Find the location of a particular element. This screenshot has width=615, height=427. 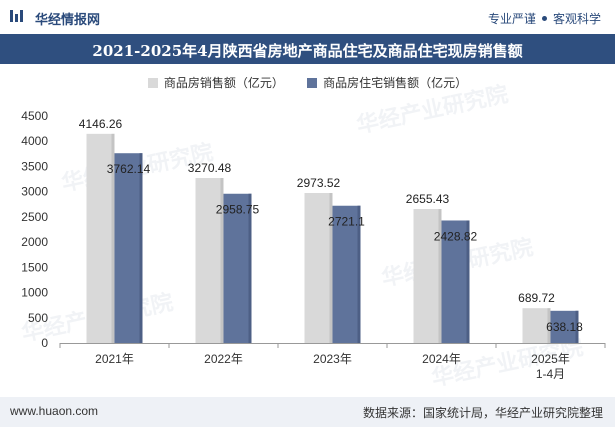

legend-item-sales: 商品房销售额（亿元） is located at coordinates (215, 82).